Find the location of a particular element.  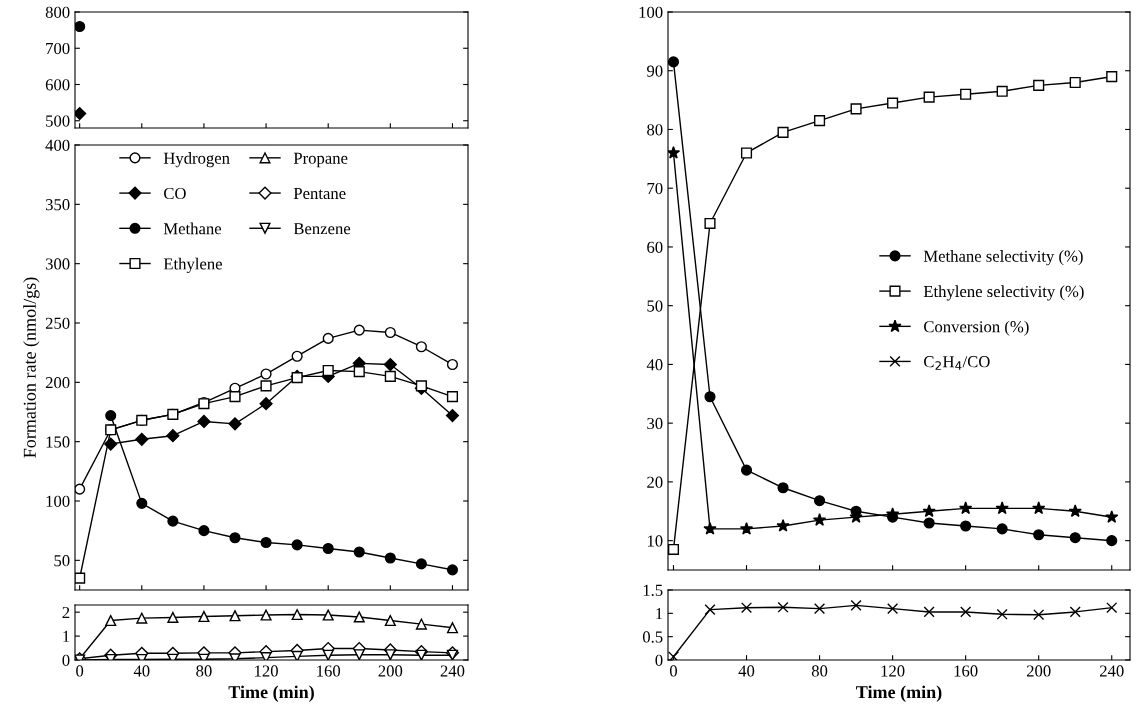

y-tick-label: 2 is located at coordinates (66, 612).